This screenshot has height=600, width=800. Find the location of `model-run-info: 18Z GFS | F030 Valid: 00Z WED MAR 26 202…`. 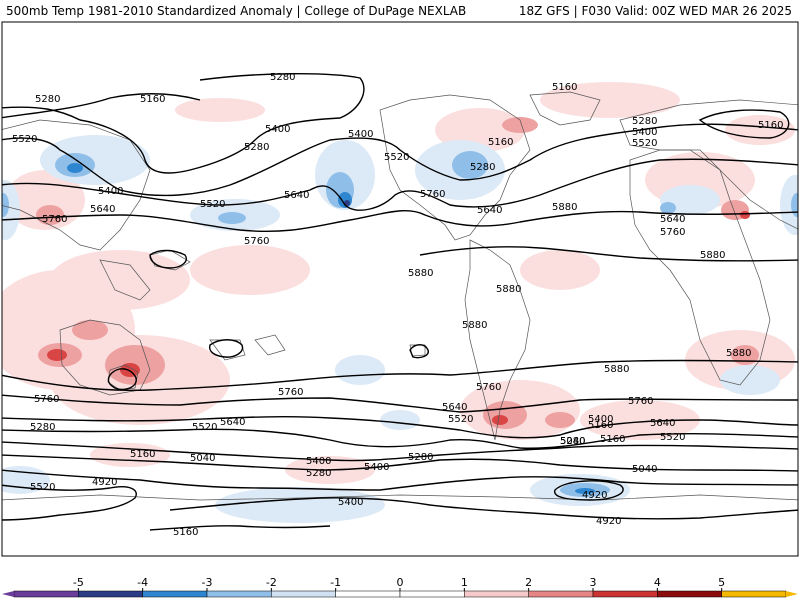

model-run-info: 18Z GFS | F030 Valid: 00Z WED MAR 26 202… is located at coordinates (655, 11).